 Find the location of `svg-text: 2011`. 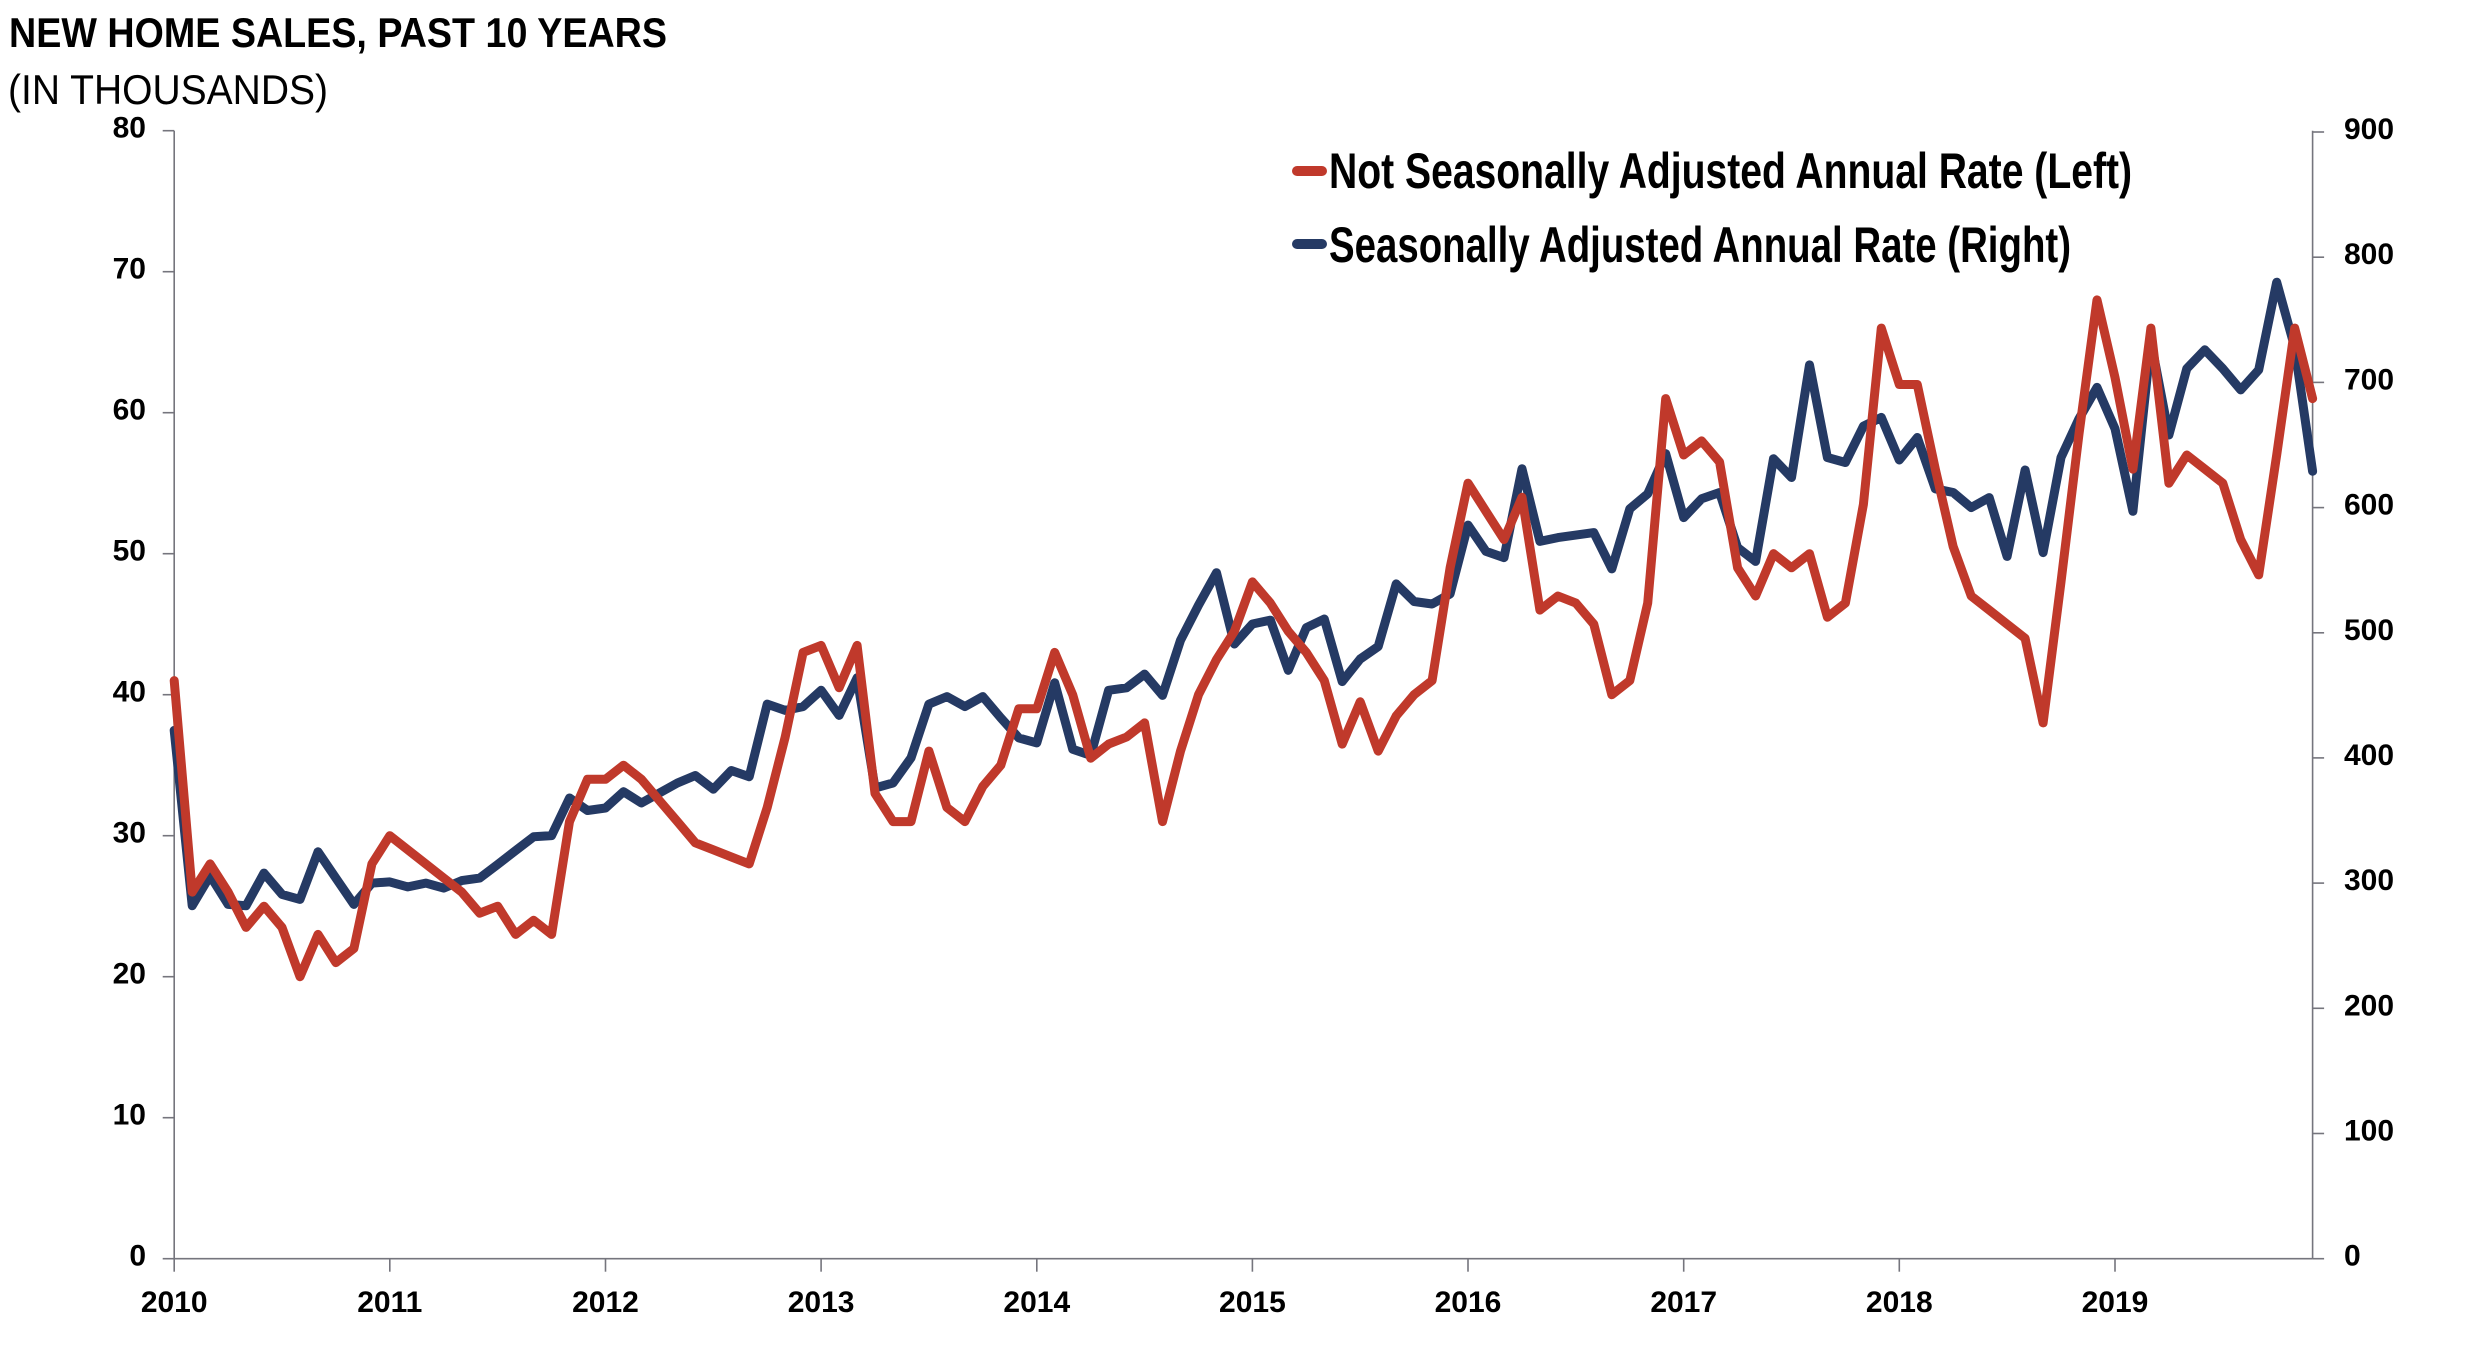

svg-text: 2011 is located at coordinates (389, 1302).